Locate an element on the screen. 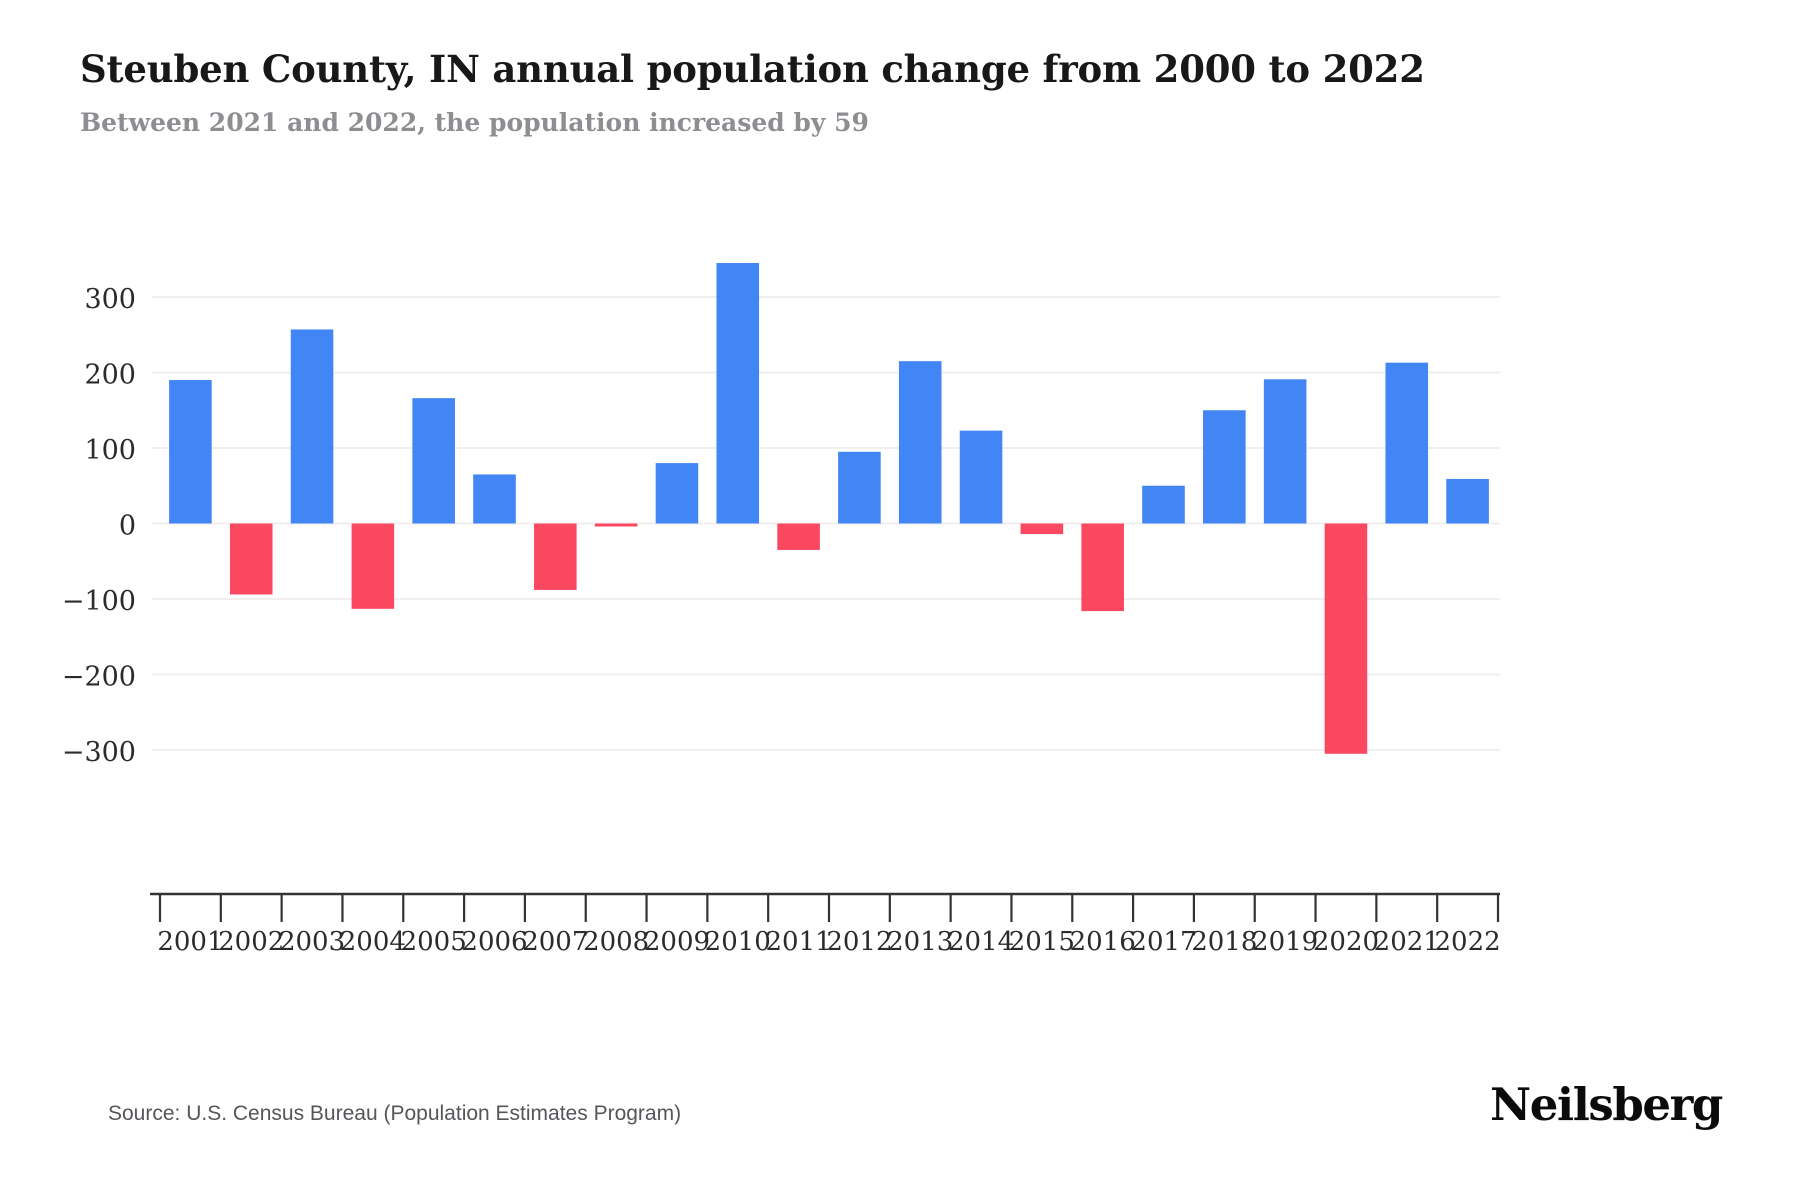 This screenshot has height=1200, width=1800. x-axis-tick-label: 2008 is located at coordinates (616, 942).